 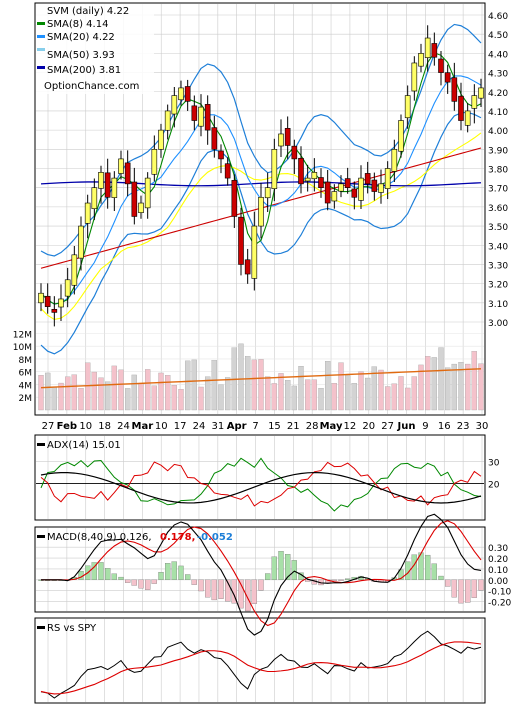 What do you see at coordinates (498, 113) in the screenshot?
I see `price-tick-label: 4.10` at bounding box center [498, 113].